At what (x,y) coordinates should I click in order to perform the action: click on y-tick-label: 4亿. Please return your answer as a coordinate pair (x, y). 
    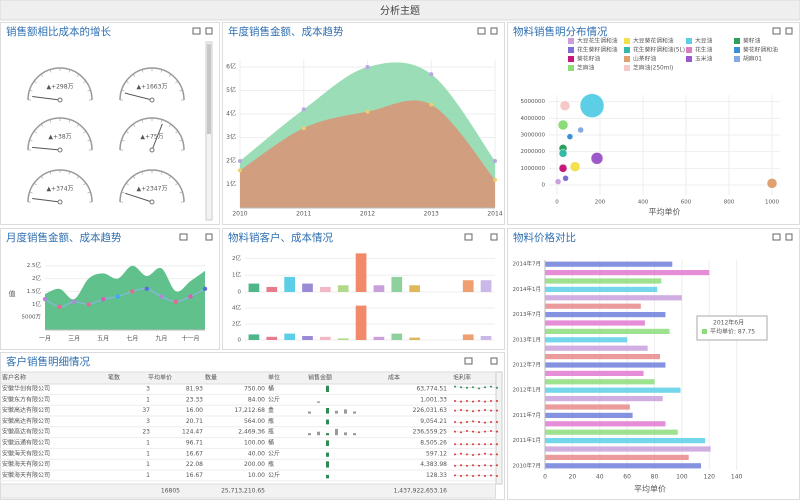
    Looking at the image, I should click on (236, 308).